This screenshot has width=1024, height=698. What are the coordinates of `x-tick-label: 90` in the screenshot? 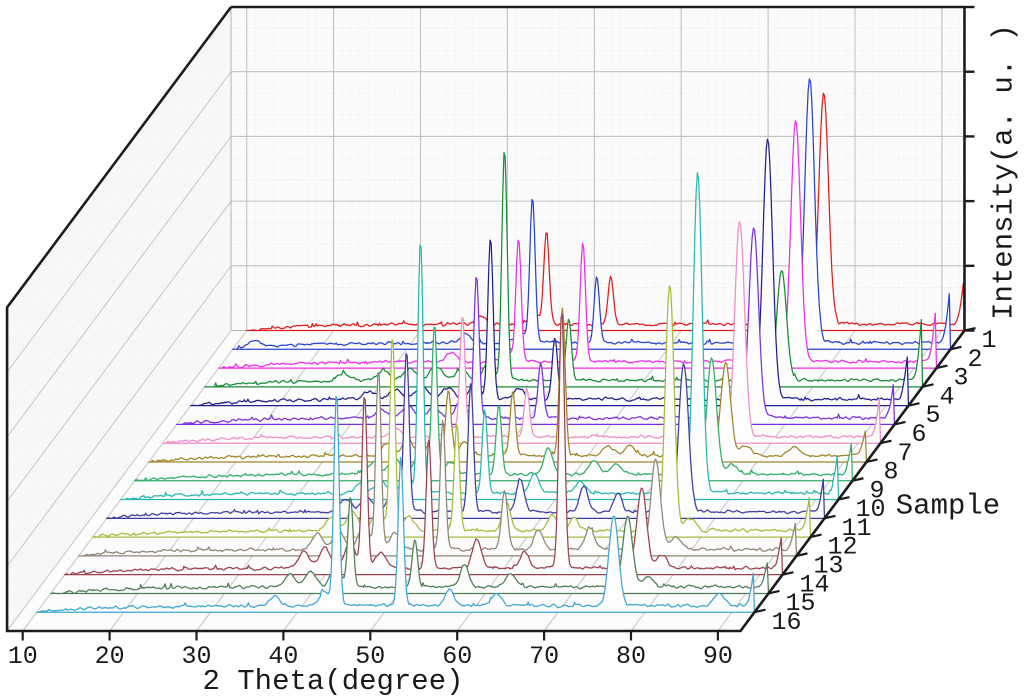 It's located at (718, 656).